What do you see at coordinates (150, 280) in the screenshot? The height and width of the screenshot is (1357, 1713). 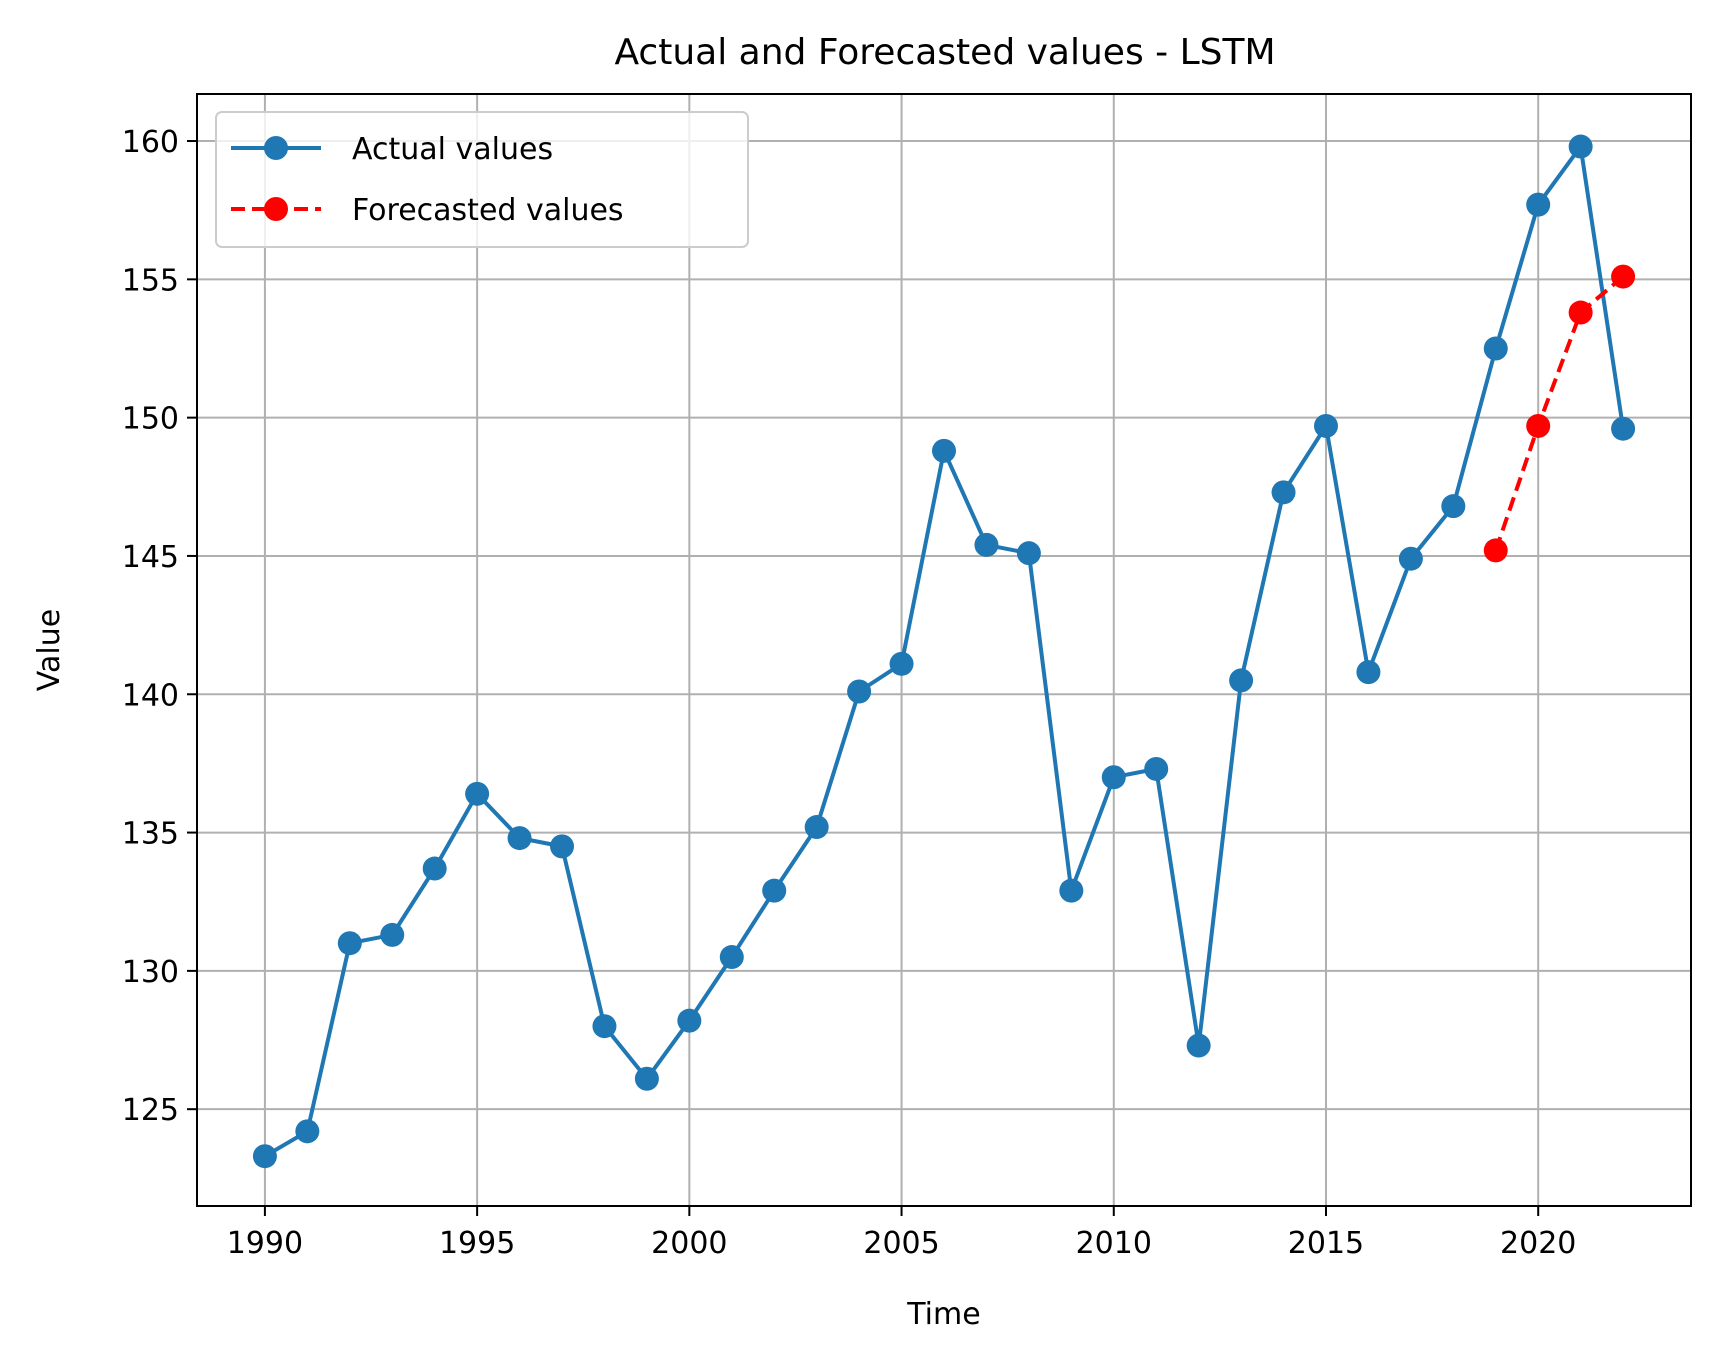 I see `y-tick-label: 155` at bounding box center [150, 280].